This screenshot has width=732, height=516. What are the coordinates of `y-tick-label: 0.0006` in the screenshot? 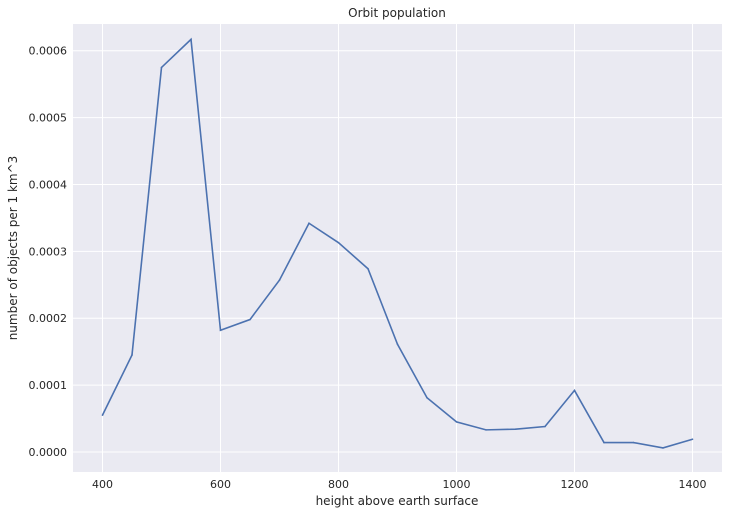 It's located at (48, 51).